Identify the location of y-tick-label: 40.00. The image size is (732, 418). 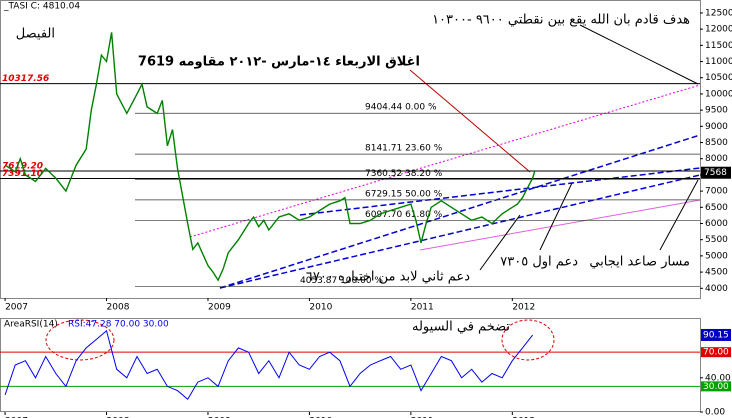
(718, 378).